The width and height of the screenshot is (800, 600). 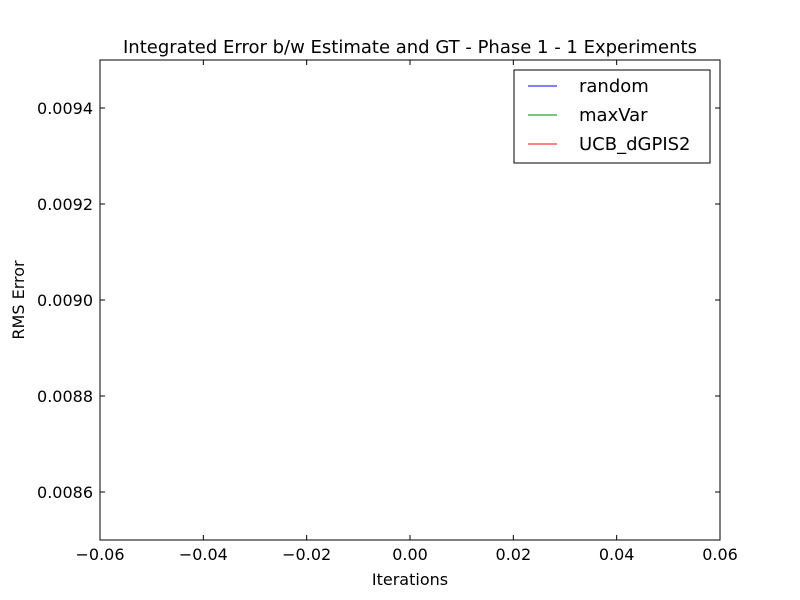 What do you see at coordinates (65, 492) in the screenshot?
I see `y-tick-label: 0.0086` at bounding box center [65, 492].